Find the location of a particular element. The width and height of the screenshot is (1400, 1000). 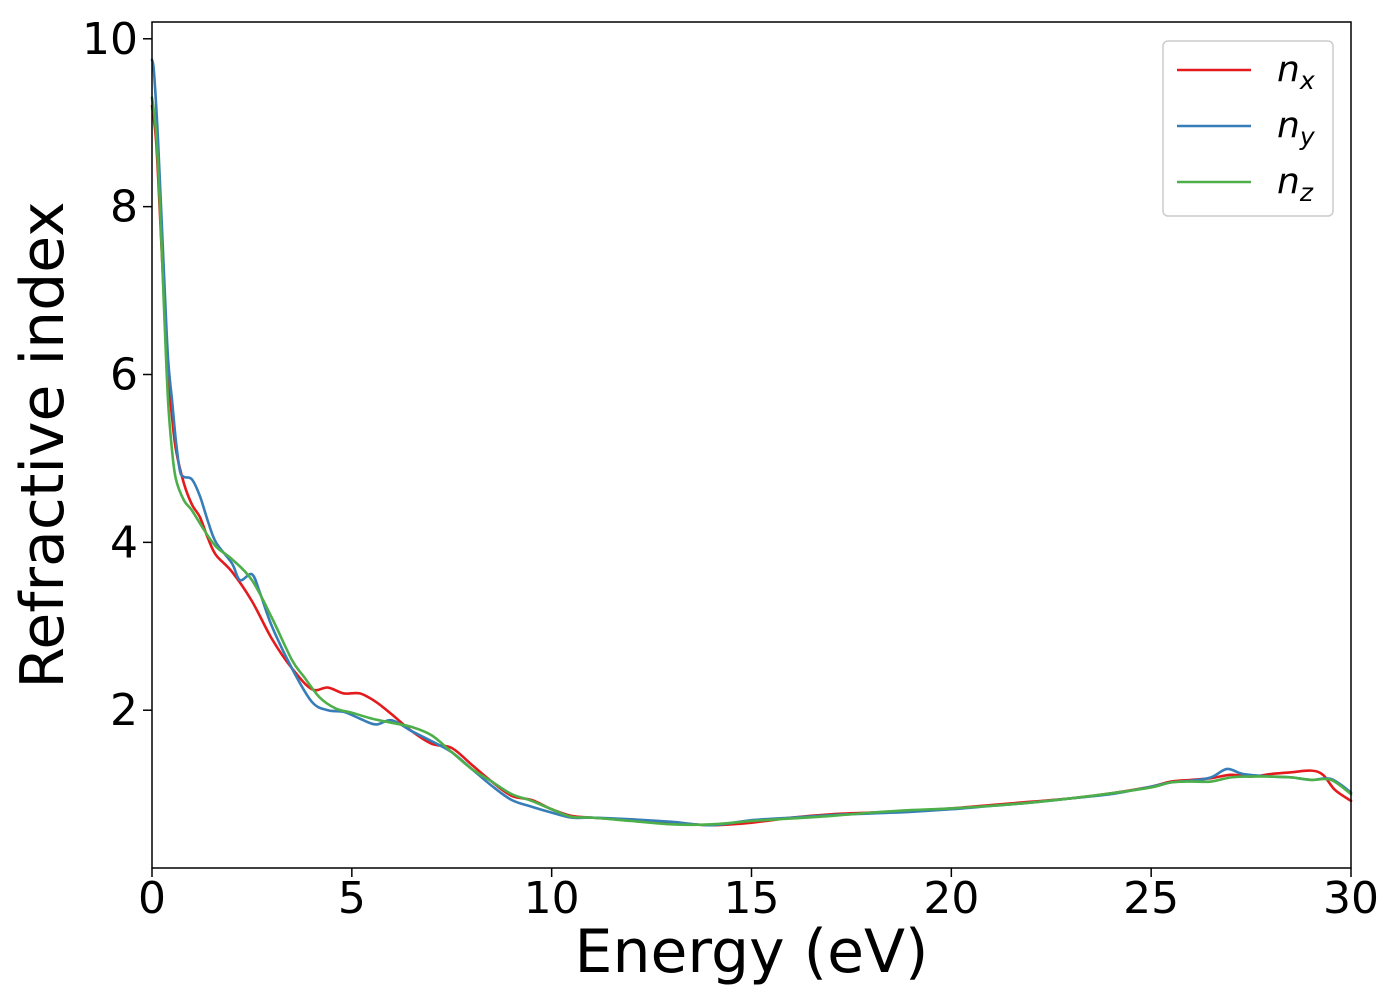

x-axis-ticks: 0 5 10 15 20 25 30 is located at coordinates (758, 896).